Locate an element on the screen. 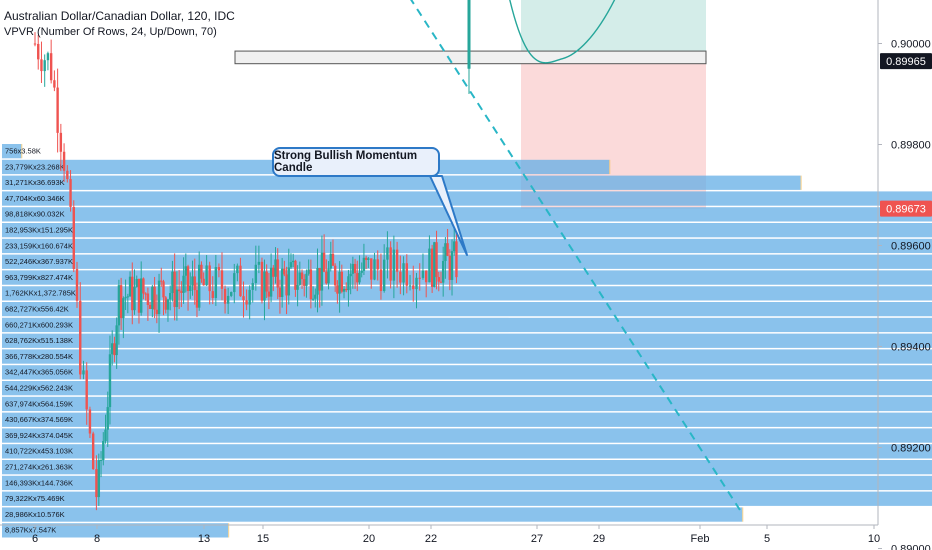 The height and width of the screenshot is (550, 932). x-tick-label: 20 is located at coordinates (369, 539).